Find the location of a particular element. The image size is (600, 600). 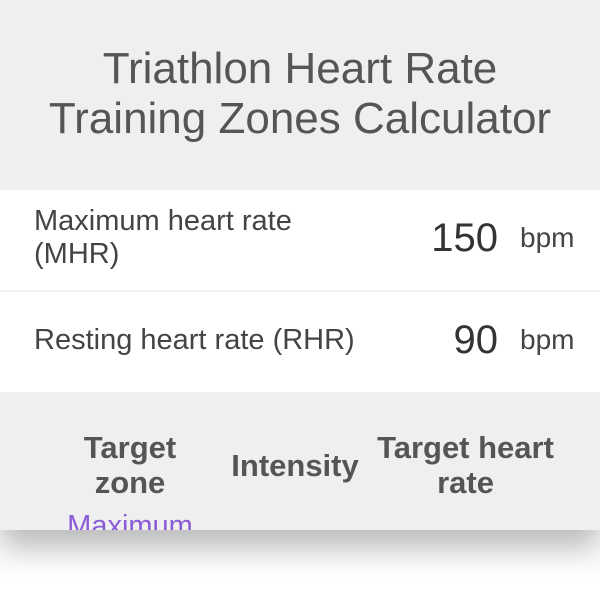

column-header: Intensity is located at coordinates (295, 465).